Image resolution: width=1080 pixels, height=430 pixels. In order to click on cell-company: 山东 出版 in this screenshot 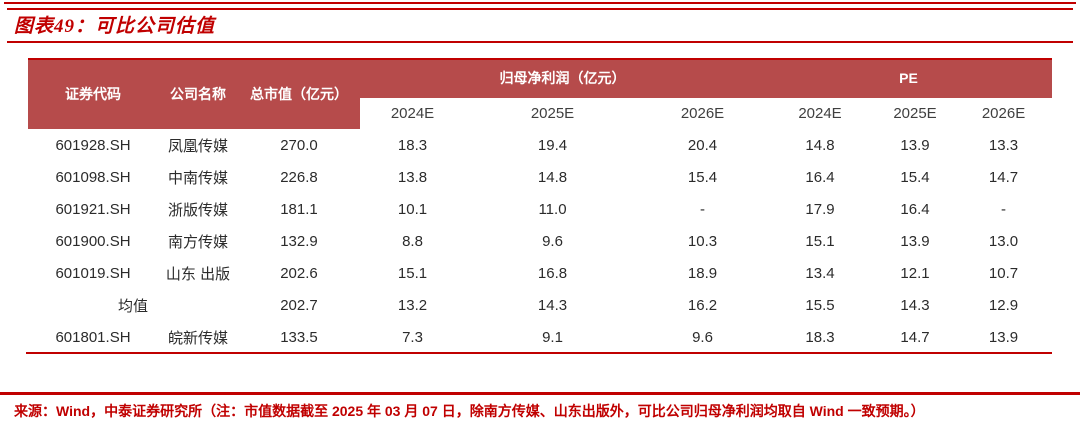, I will do `click(198, 274)`.